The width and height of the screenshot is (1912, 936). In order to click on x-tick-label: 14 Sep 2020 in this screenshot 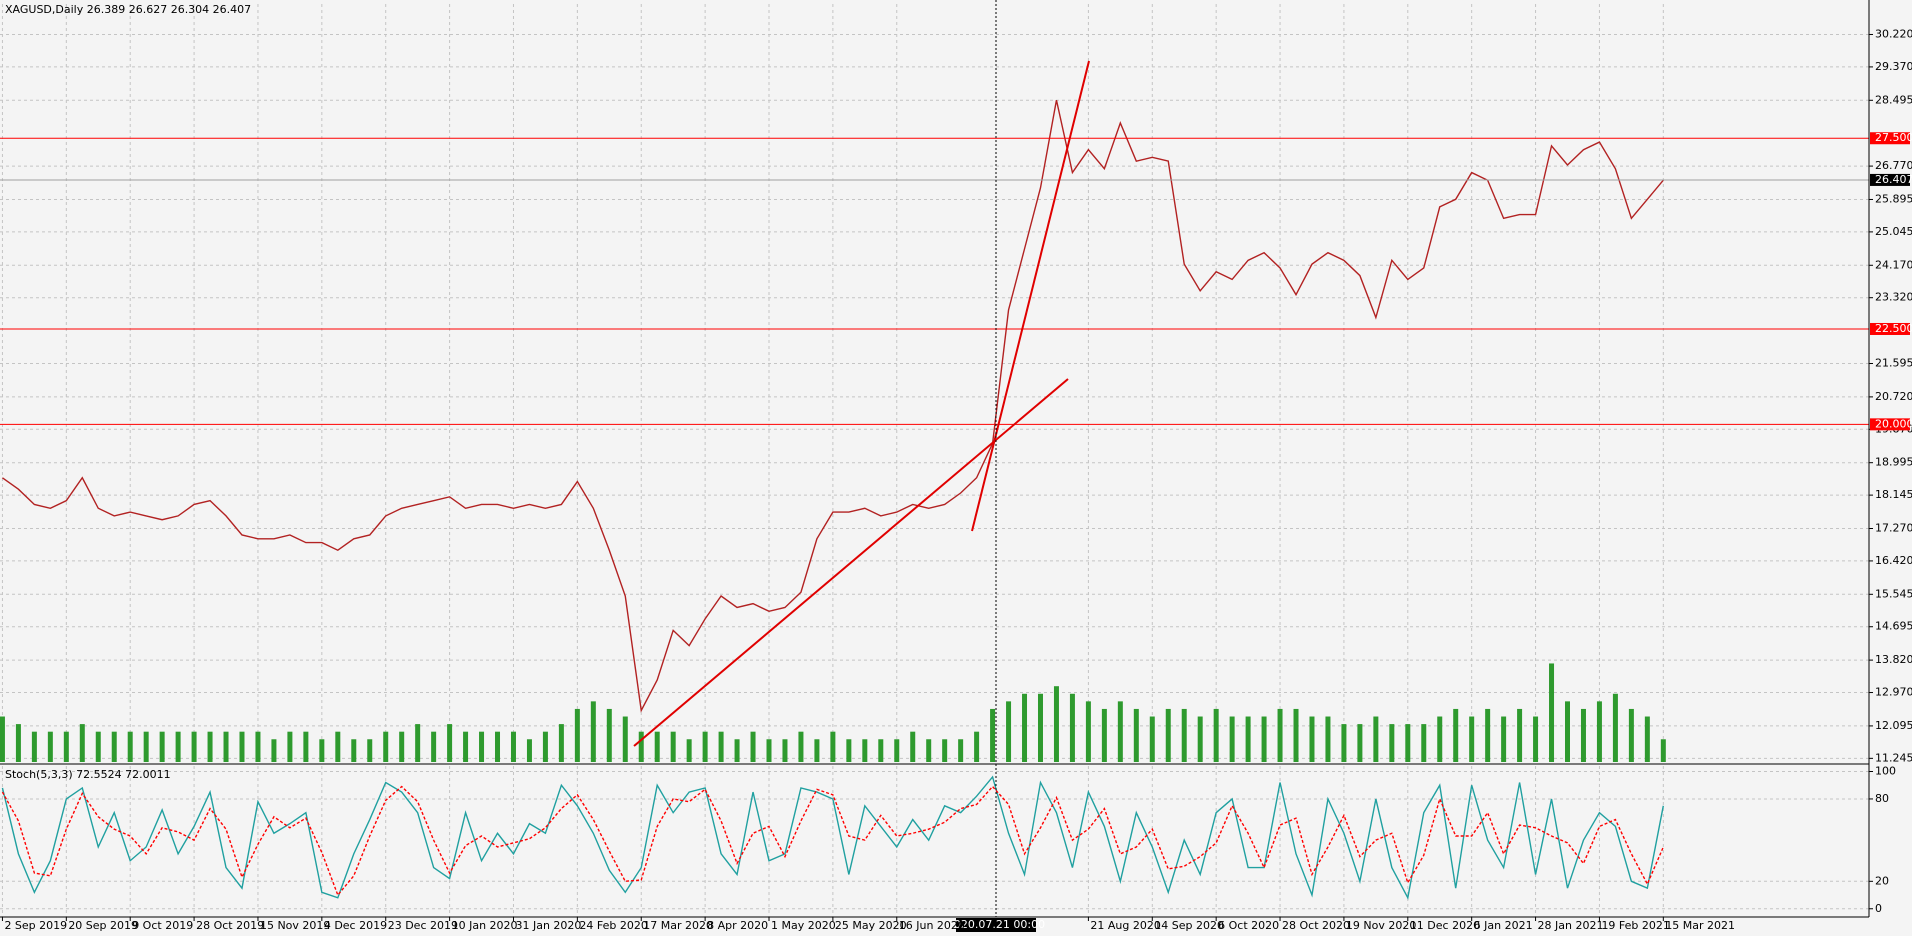, I will do `click(1189, 925)`.